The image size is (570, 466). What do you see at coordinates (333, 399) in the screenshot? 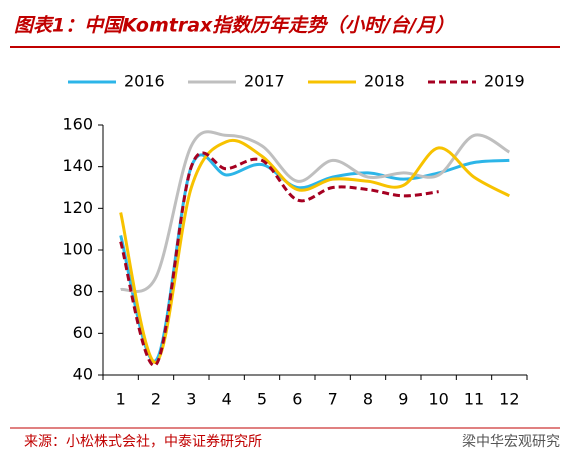
I see `x-tick-label: 7` at bounding box center [333, 399].